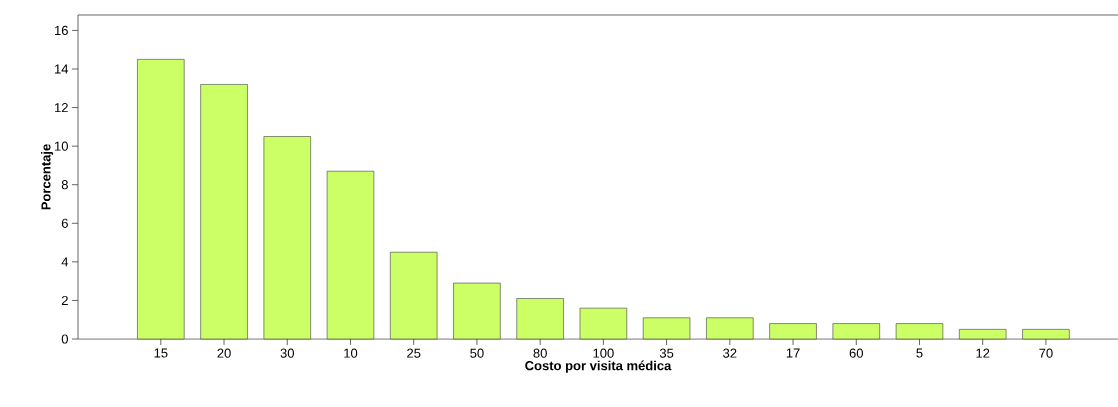 This screenshot has height=407, width=1118. Describe the element at coordinates (983, 353) in the screenshot. I see `x-tick-label: 12` at that location.